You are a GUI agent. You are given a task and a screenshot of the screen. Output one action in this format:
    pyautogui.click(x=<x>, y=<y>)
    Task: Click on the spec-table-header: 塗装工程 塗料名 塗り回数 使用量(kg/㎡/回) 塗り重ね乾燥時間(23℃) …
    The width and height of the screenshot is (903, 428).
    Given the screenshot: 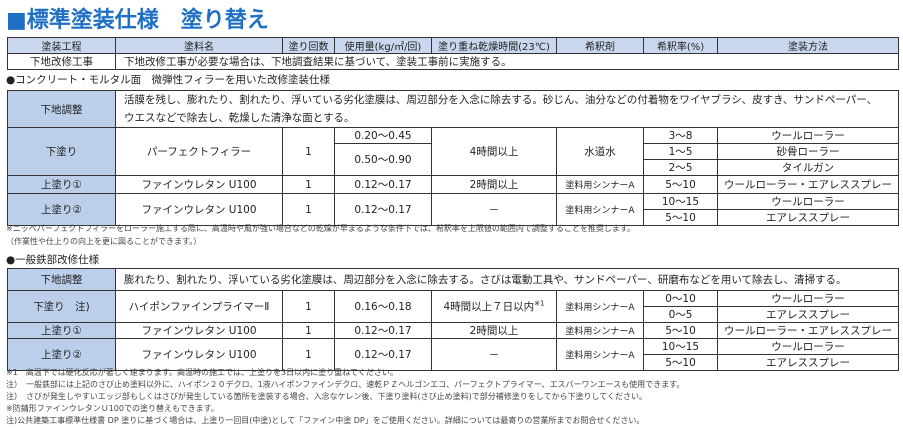 What is the action you would take?
    pyautogui.click(x=453, y=53)
    